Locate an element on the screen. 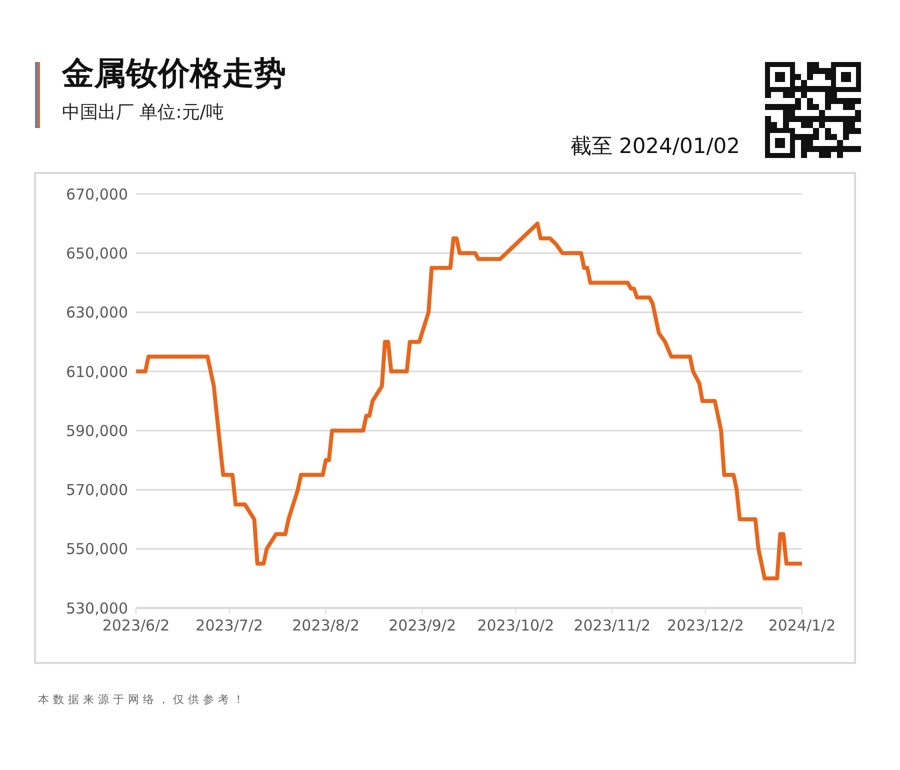 Image resolution: width=900 pixels, height=770 pixels. y-tick-label: 530,000 is located at coordinates (97, 608).